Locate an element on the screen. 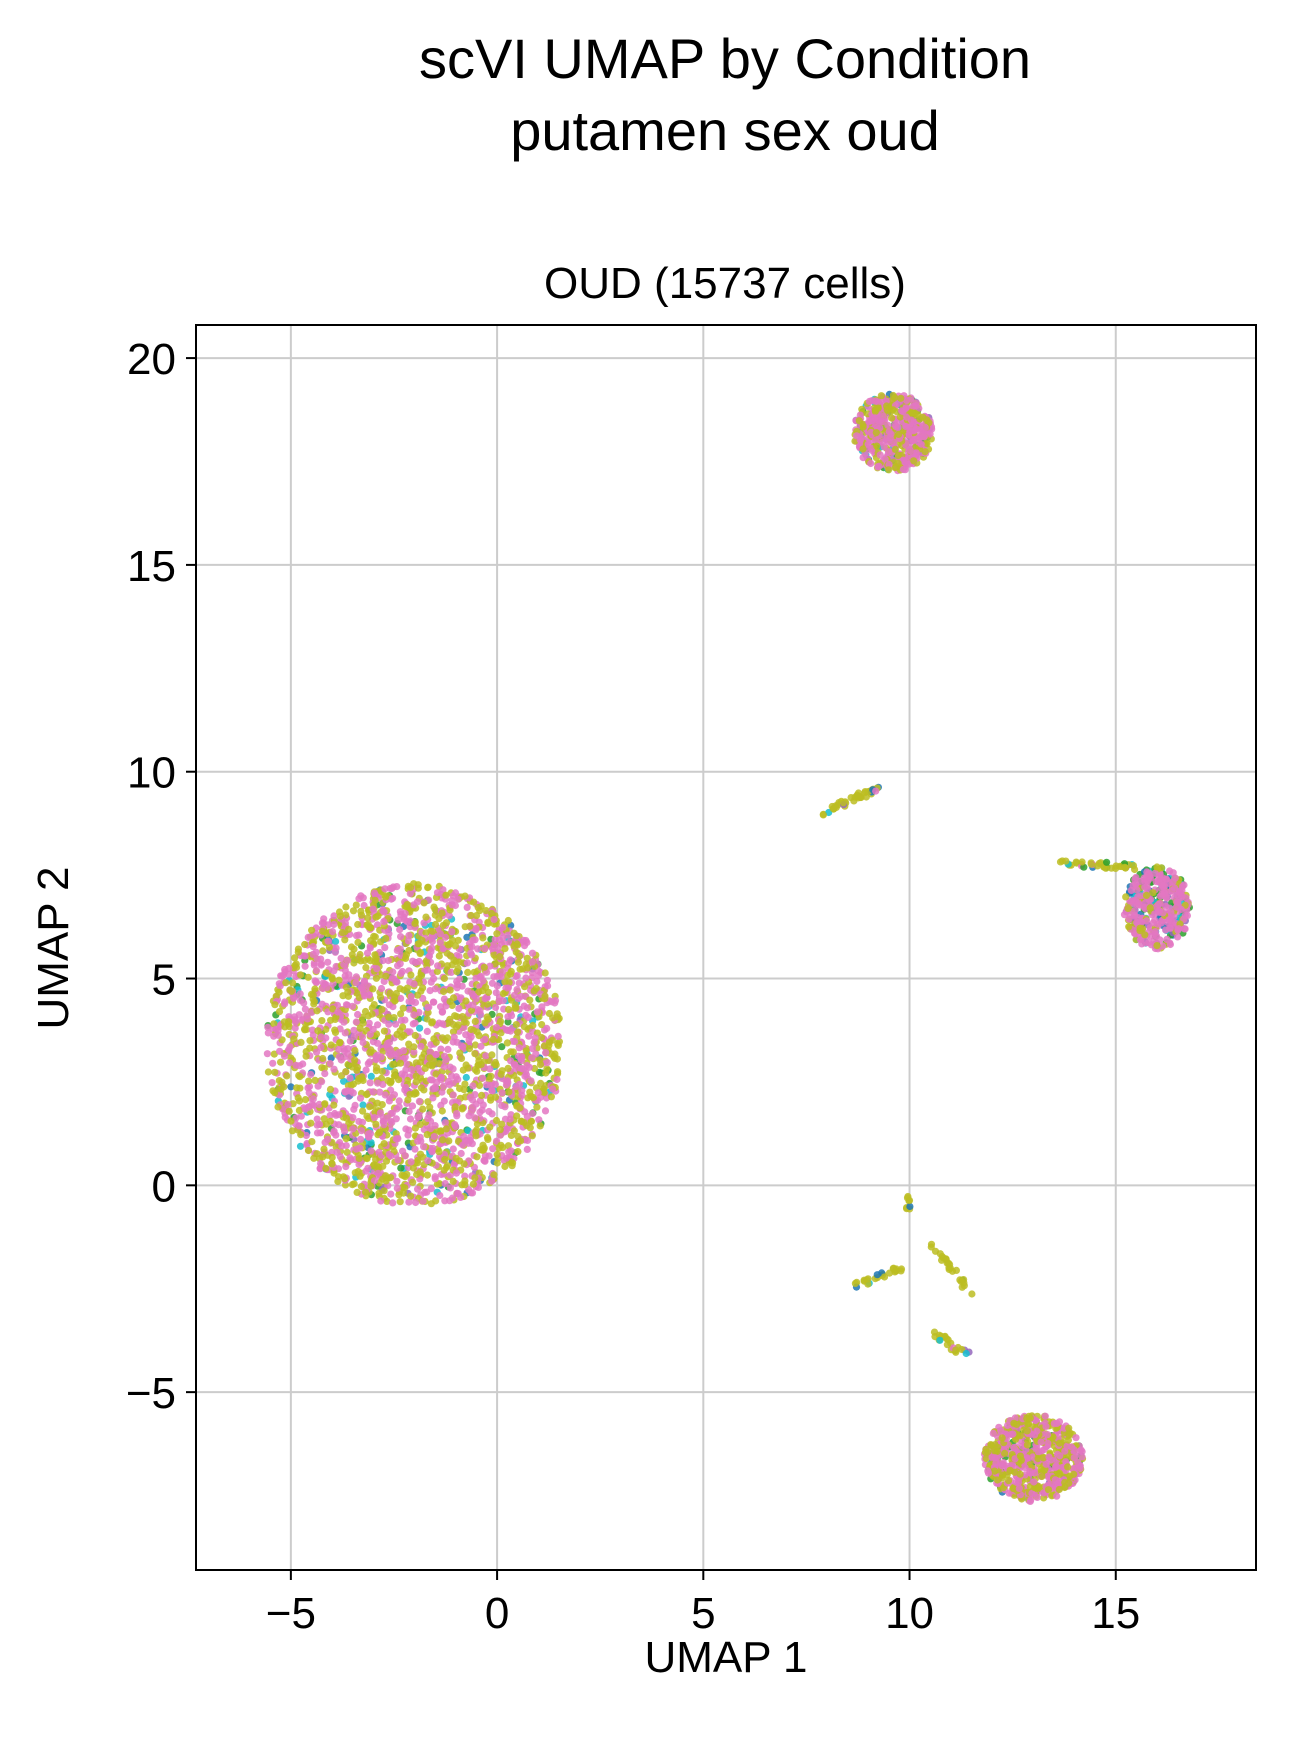  x-tick-label: 5 is located at coordinates (703, 1613).